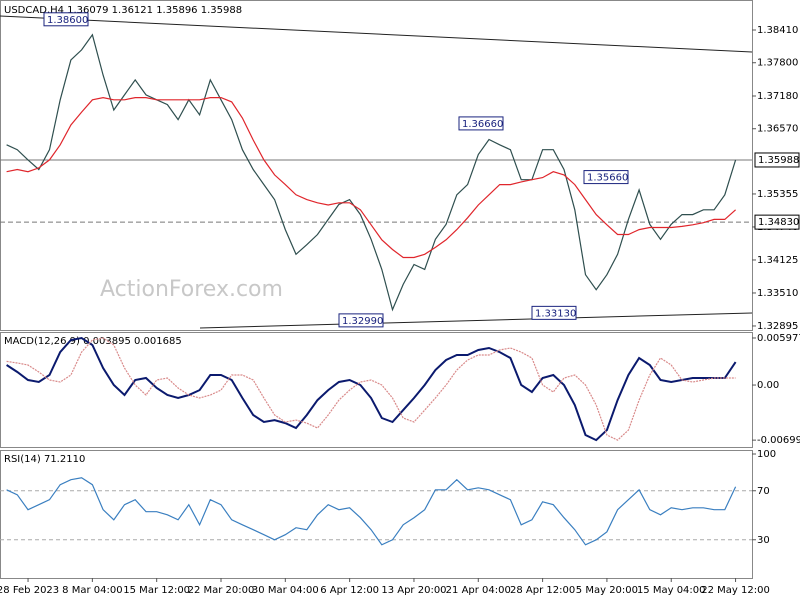  Describe the element at coordinates (777, 30) in the screenshot. I see `y-tick-label: 1.38410` at that location.